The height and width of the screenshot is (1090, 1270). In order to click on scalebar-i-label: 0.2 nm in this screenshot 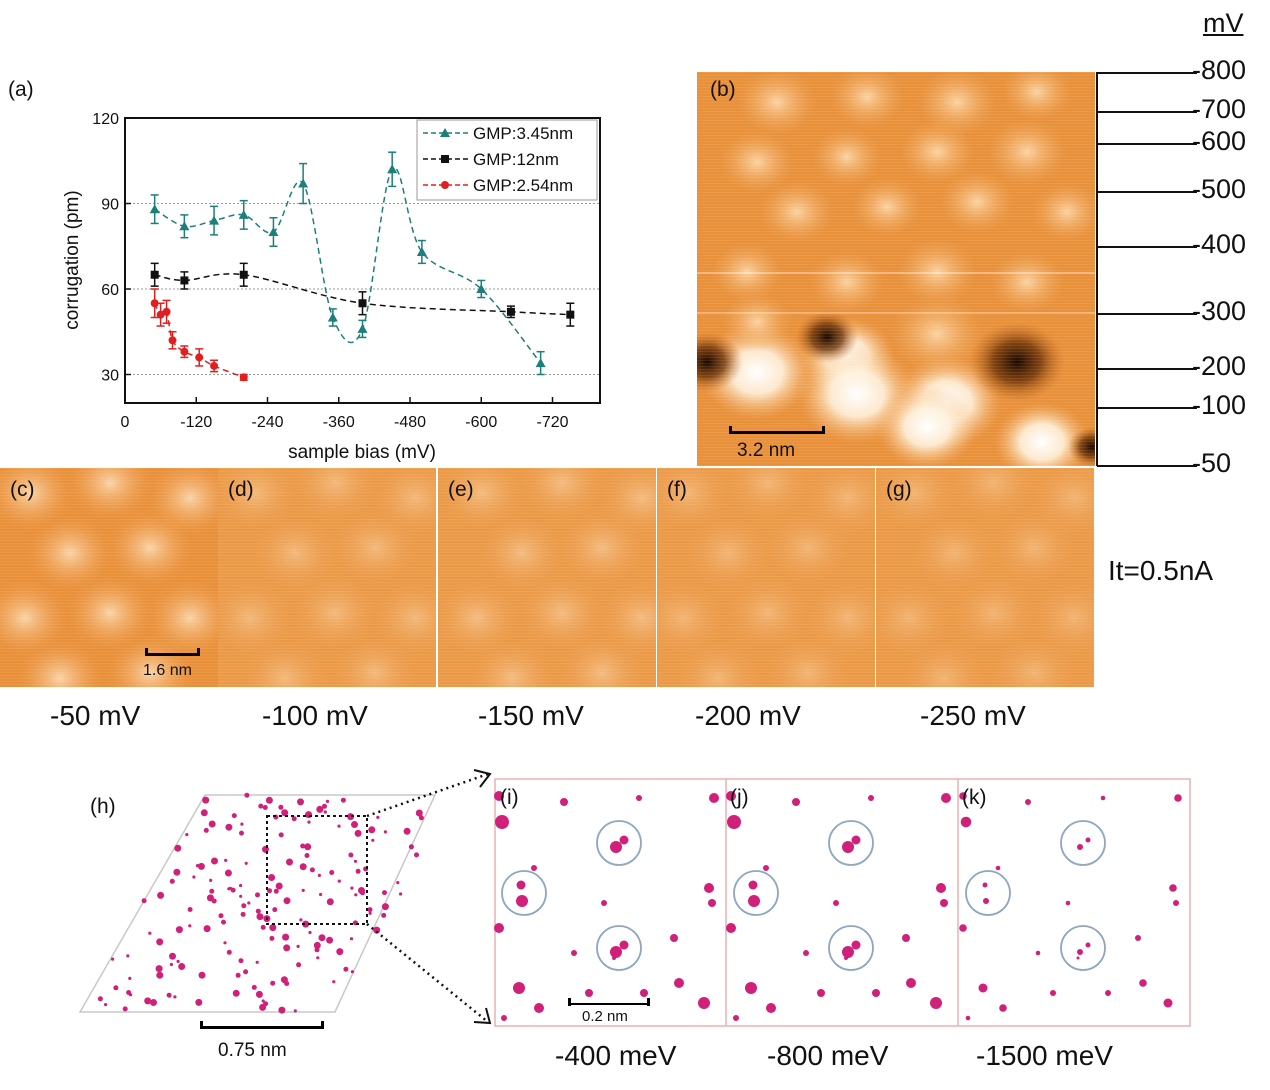, I will do `click(605, 1016)`.